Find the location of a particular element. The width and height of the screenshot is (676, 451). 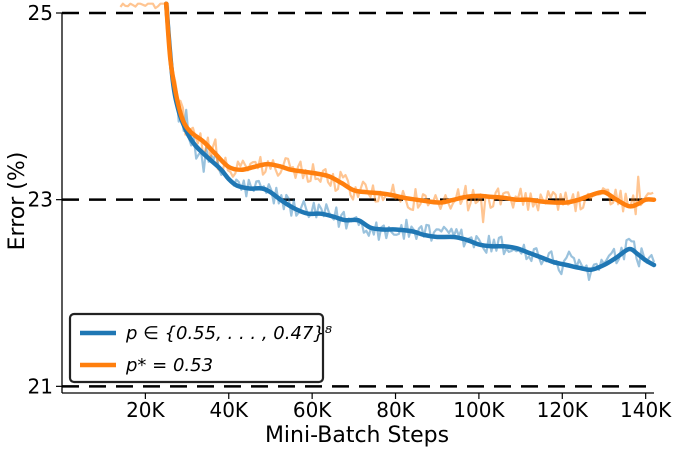

x-tick-label: 120K is located at coordinates (563, 410).